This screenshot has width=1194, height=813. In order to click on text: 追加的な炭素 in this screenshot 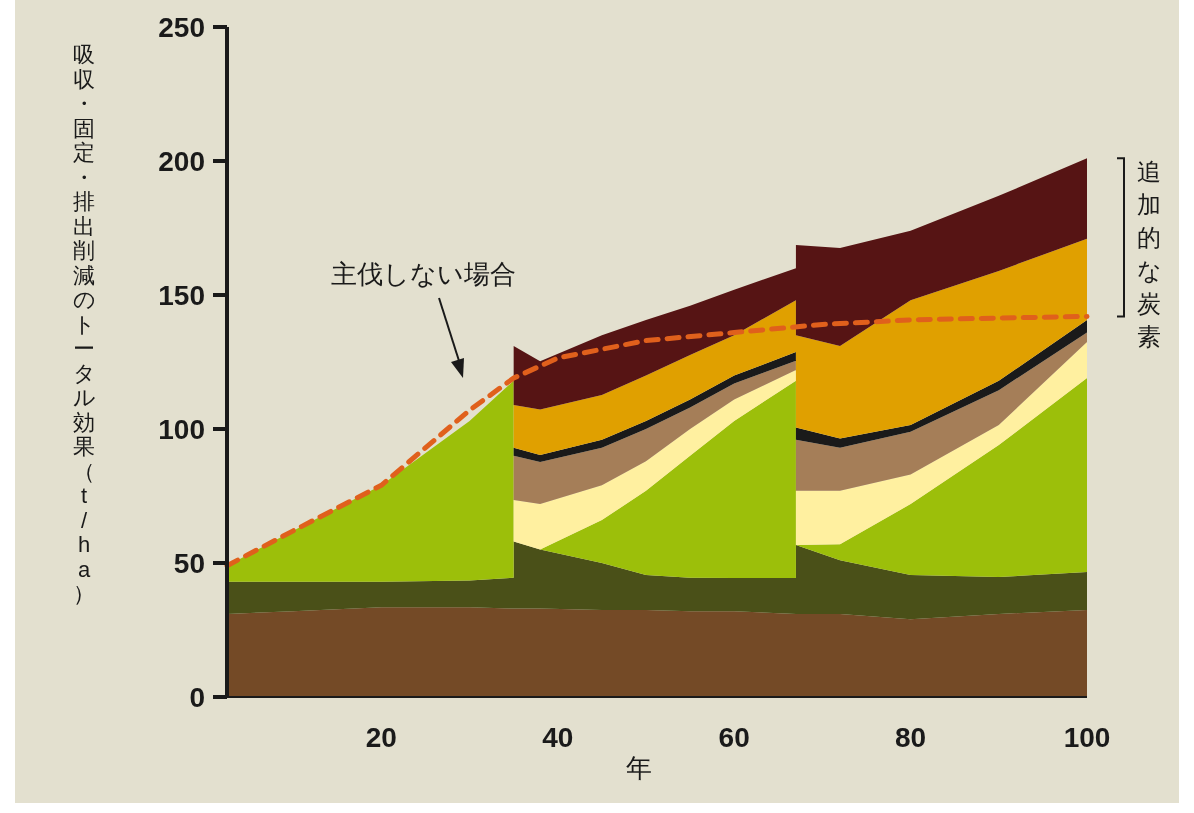, I will do `click(1149, 254)`.